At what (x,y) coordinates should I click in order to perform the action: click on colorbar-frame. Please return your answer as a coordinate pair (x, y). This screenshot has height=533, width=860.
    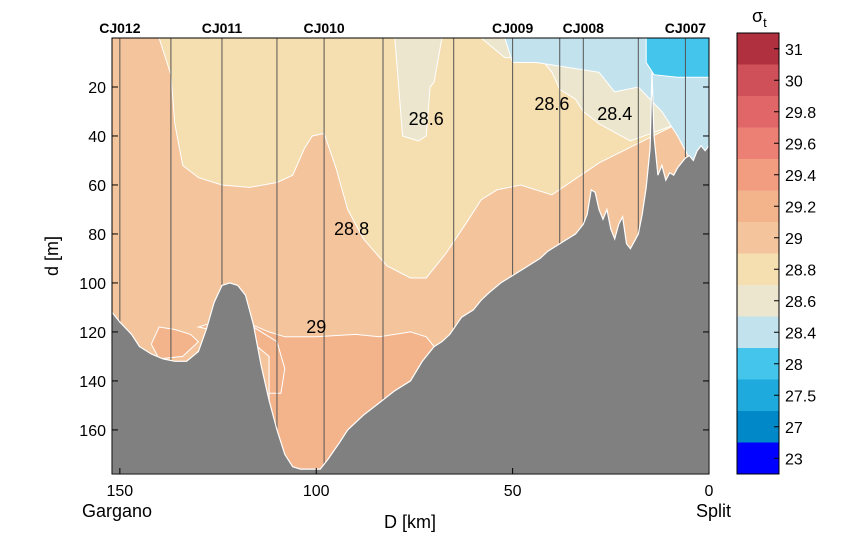
    Looking at the image, I should click on (758, 253).